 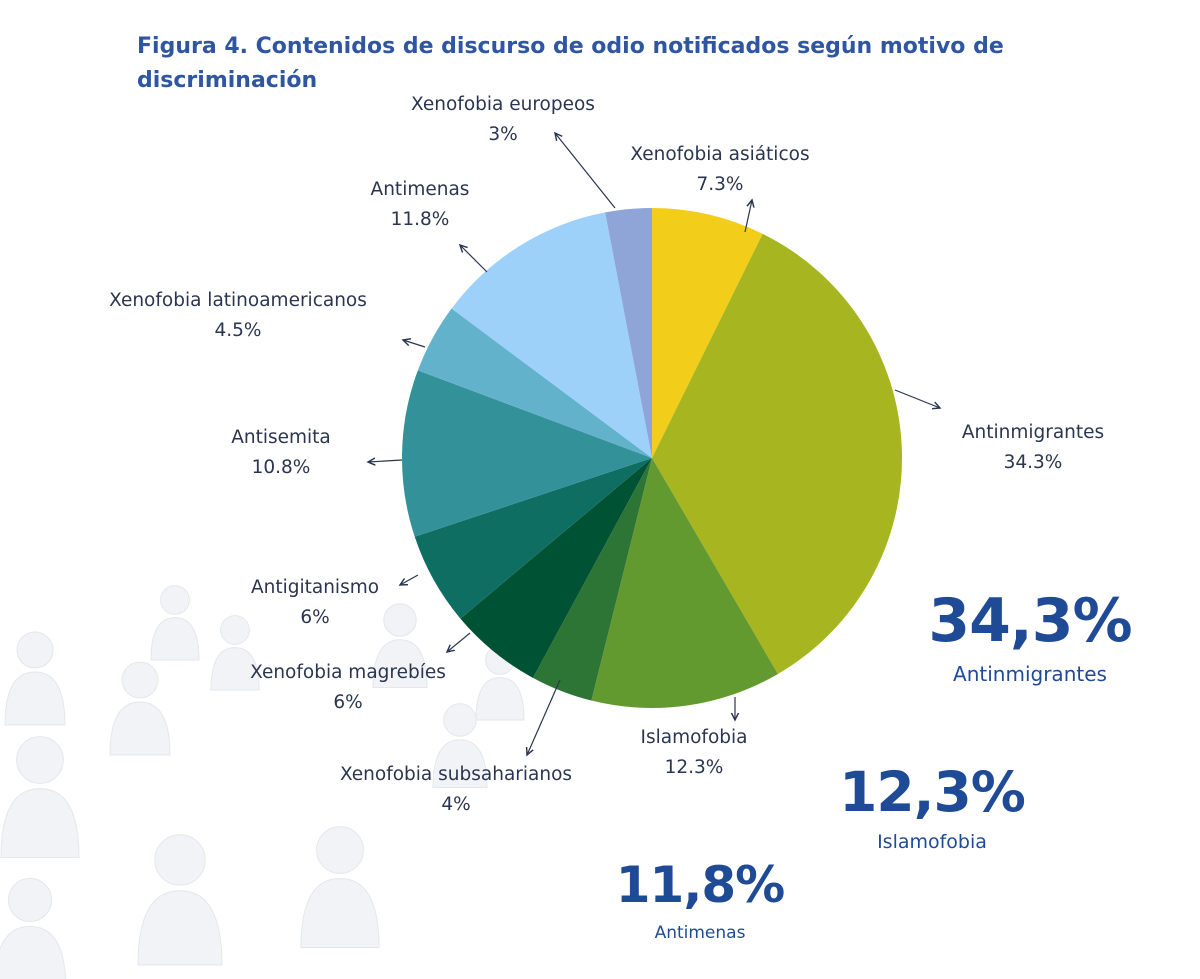 I want to click on slice-label-value: 4%, so click(x=456, y=804).